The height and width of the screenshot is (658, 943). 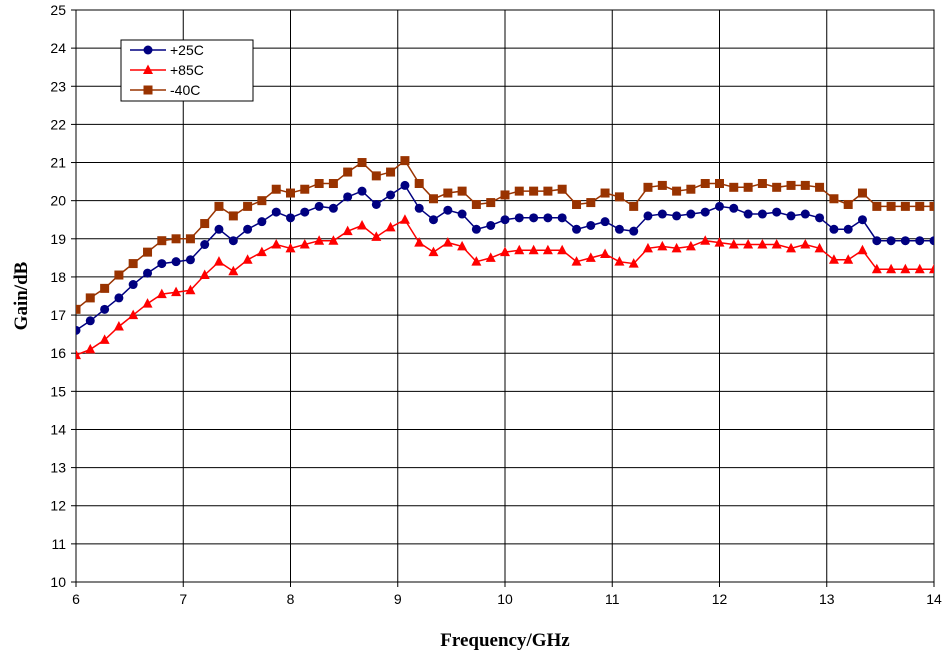 What do you see at coordinates (505, 599) in the screenshot?
I see `x-tick-label: 10` at bounding box center [505, 599].